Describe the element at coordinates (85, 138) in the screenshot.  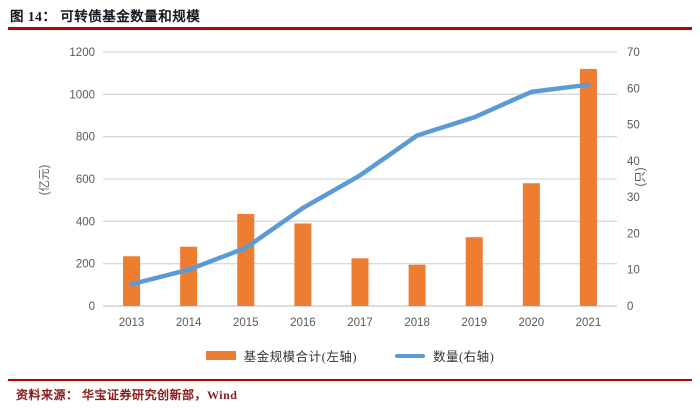
I see `left-axis-tick: 800` at that location.